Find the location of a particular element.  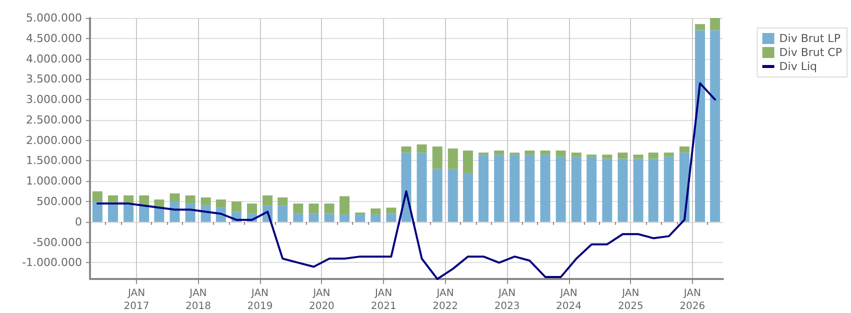

y-tick-label: 3.000.000 is located at coordinates (54, 99).